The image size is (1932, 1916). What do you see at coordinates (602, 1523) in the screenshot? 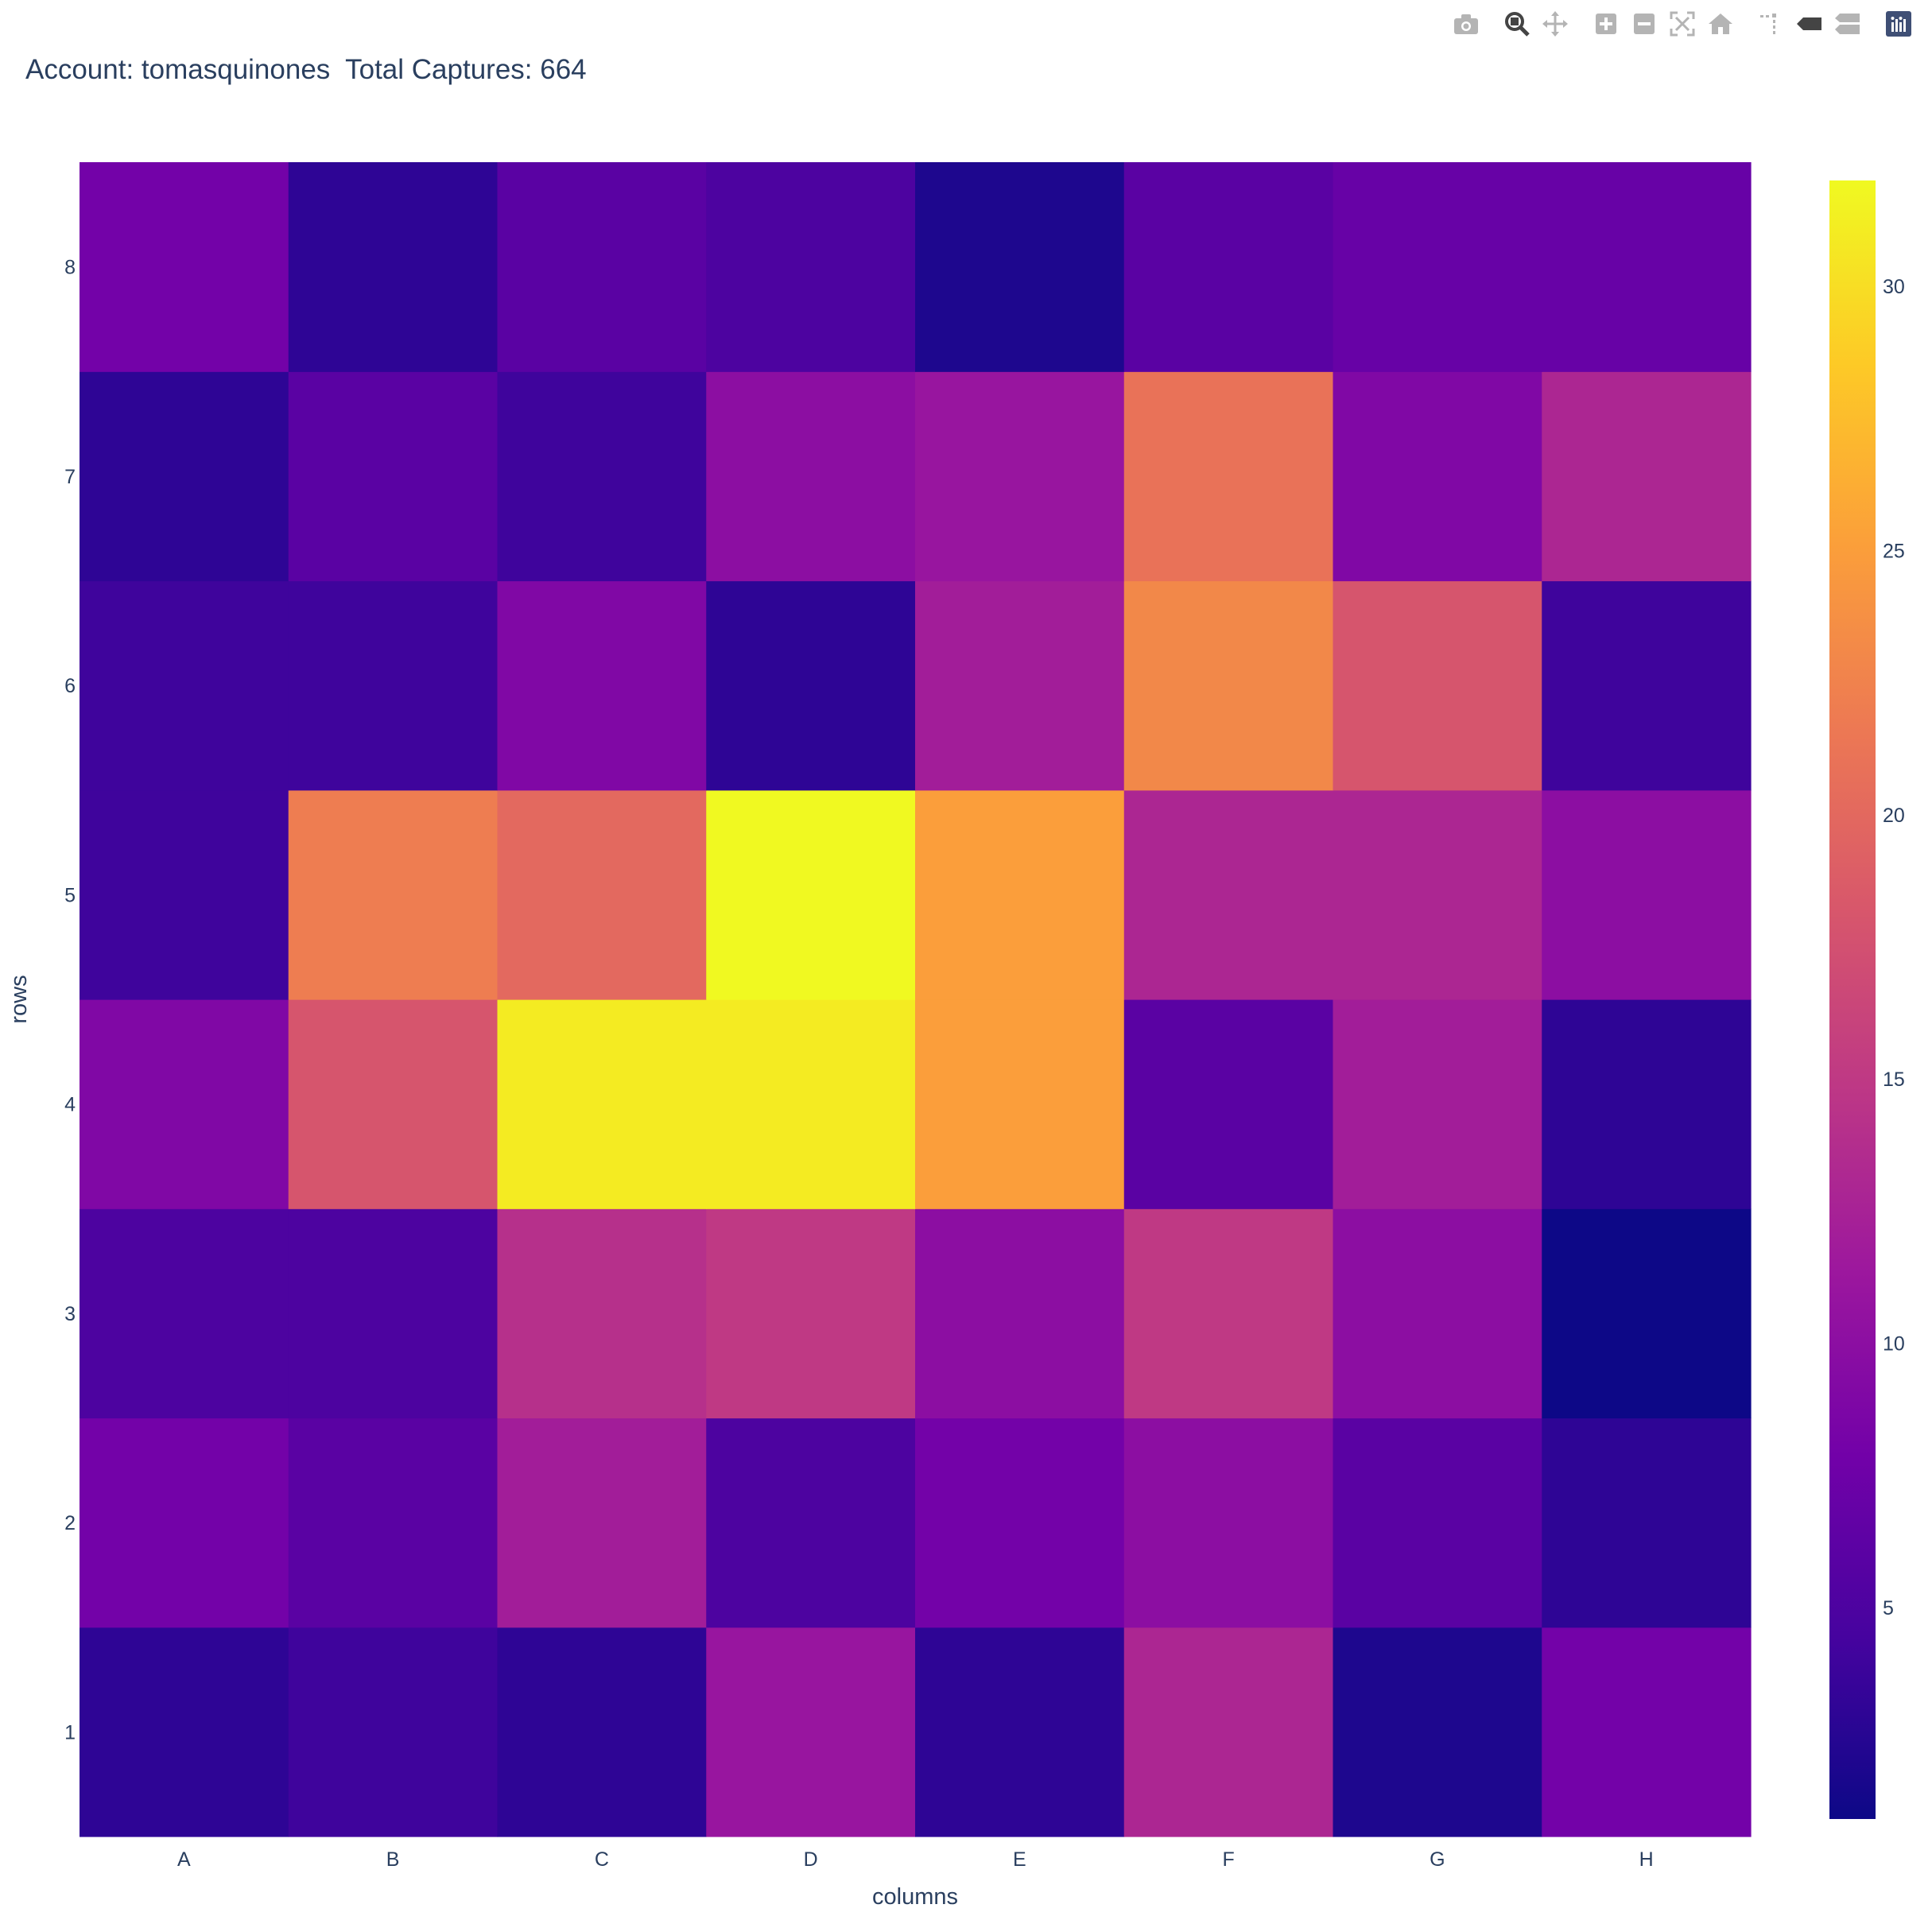
I see `heatmap-cell-C2` at bounding box center [602, 1523].